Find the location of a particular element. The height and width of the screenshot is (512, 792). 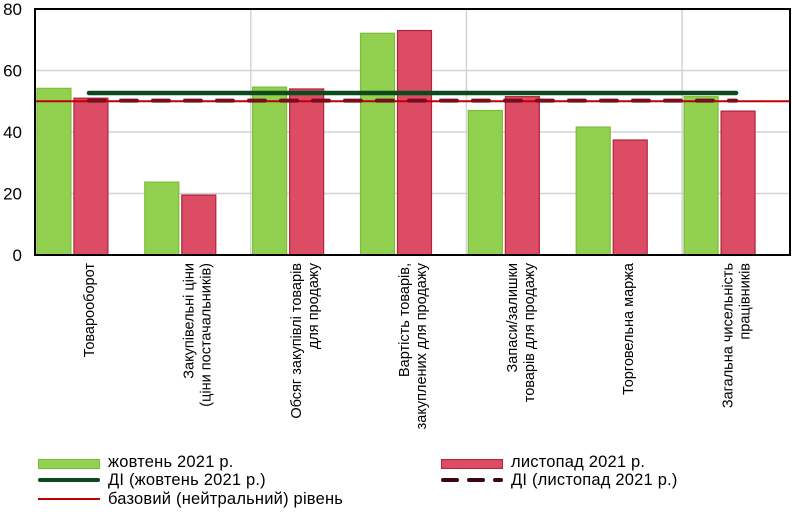

legend-swatch-red-line is located at coordinates (69, 499).